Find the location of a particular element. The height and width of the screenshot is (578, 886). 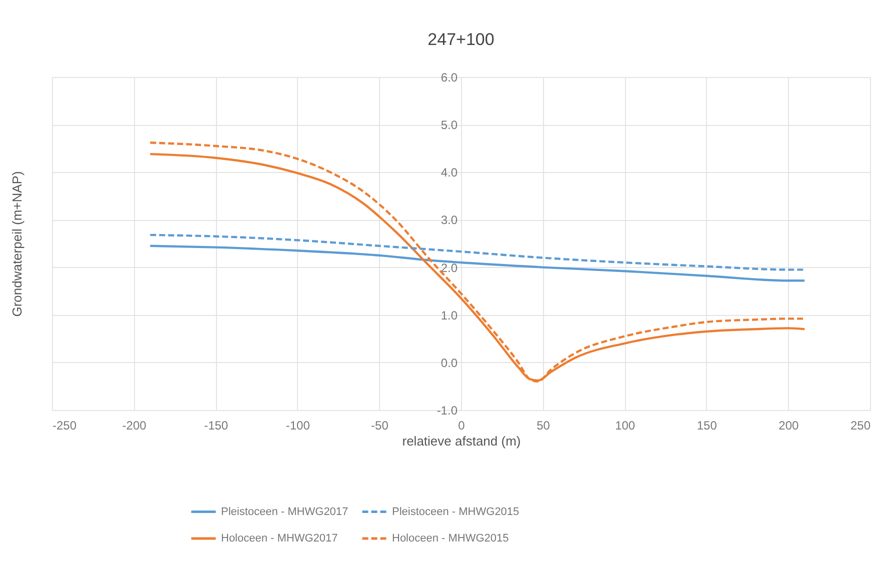

x-tick-label: -200 is located at coordinates (134, 425).